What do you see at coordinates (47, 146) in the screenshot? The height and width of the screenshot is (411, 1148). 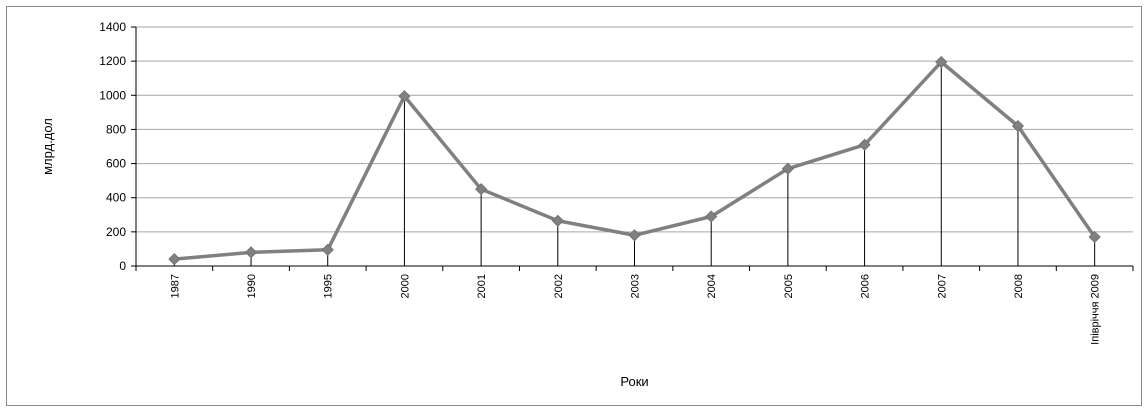 I see `y-axis-title: млрд.дол` at bounding box center [47, 146].